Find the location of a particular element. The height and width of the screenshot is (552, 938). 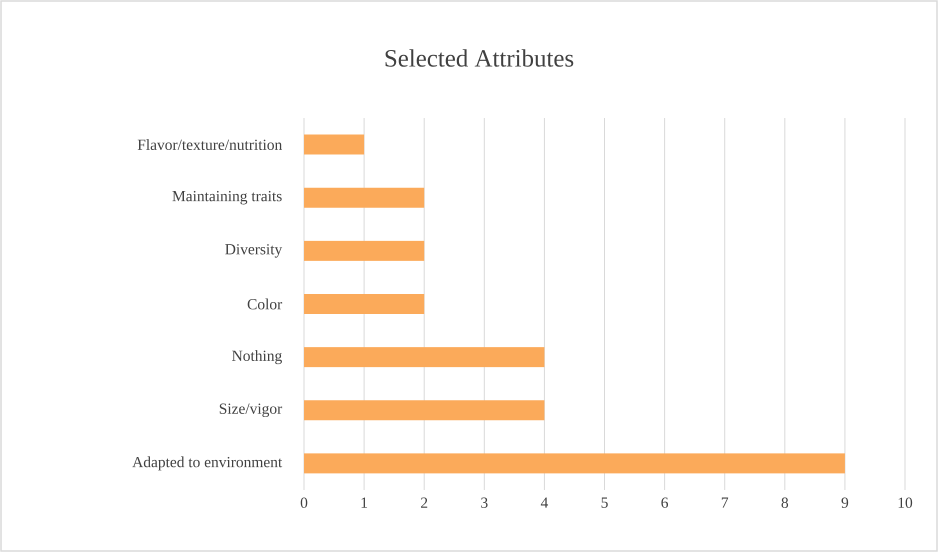

y-tick-label: Color is located at coordinates (265, 304).